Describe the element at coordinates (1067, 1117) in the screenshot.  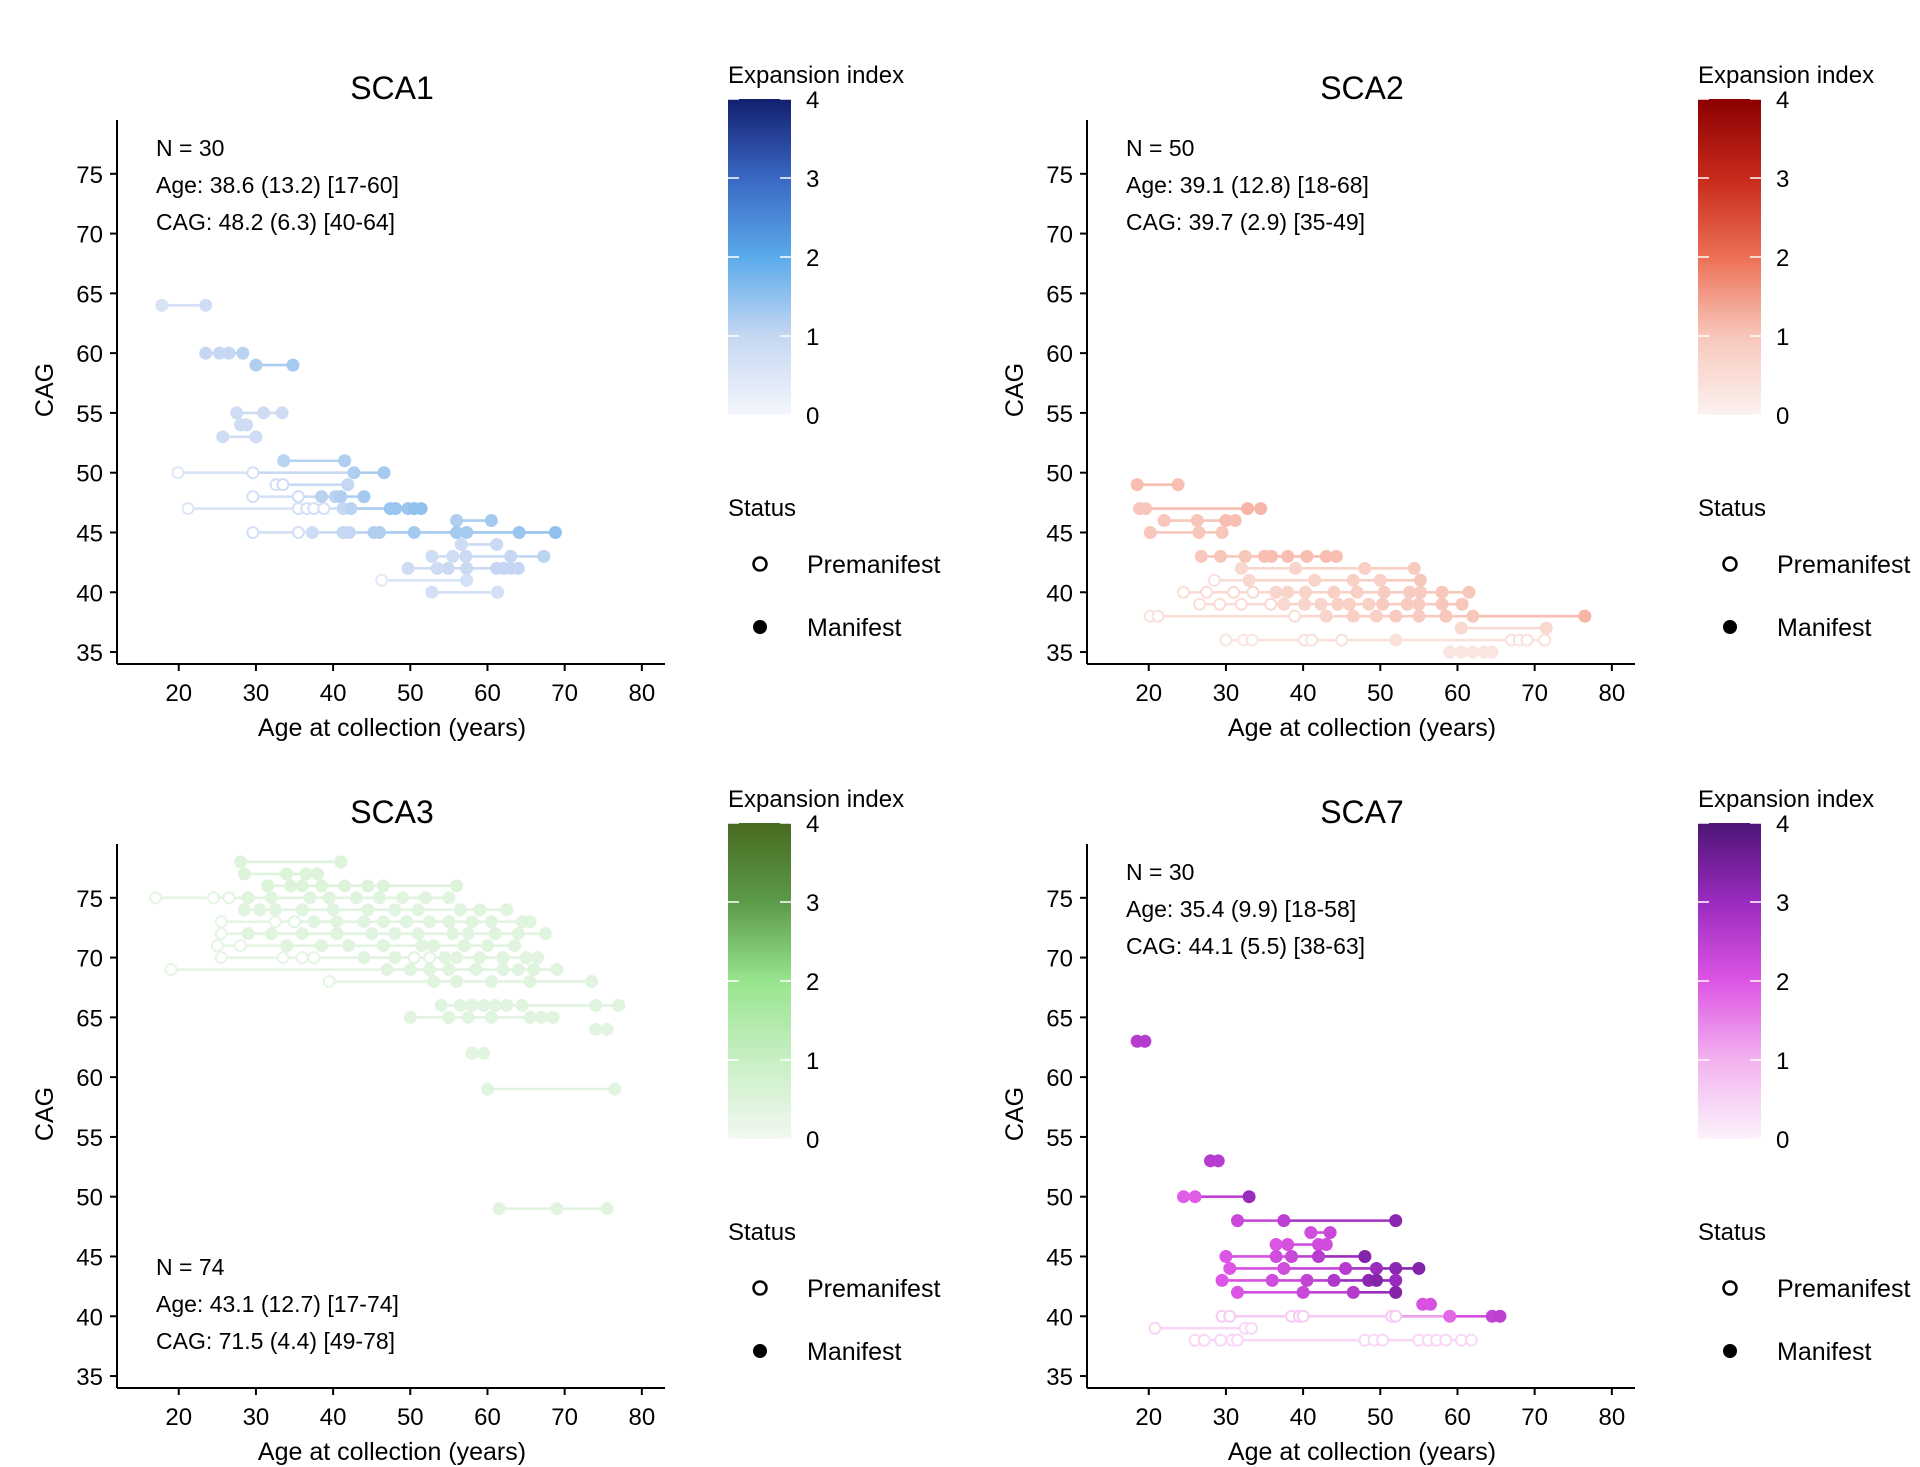
I see `y-axis: 35 40 45 50 55 60 65 70 75` at that location.